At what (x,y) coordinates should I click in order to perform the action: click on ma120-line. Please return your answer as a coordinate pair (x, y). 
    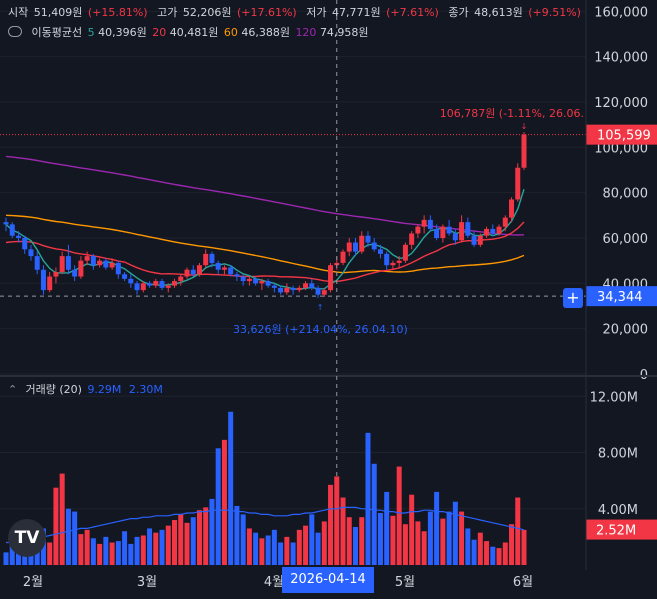
    Looking at the image, I should click on (265, 195).